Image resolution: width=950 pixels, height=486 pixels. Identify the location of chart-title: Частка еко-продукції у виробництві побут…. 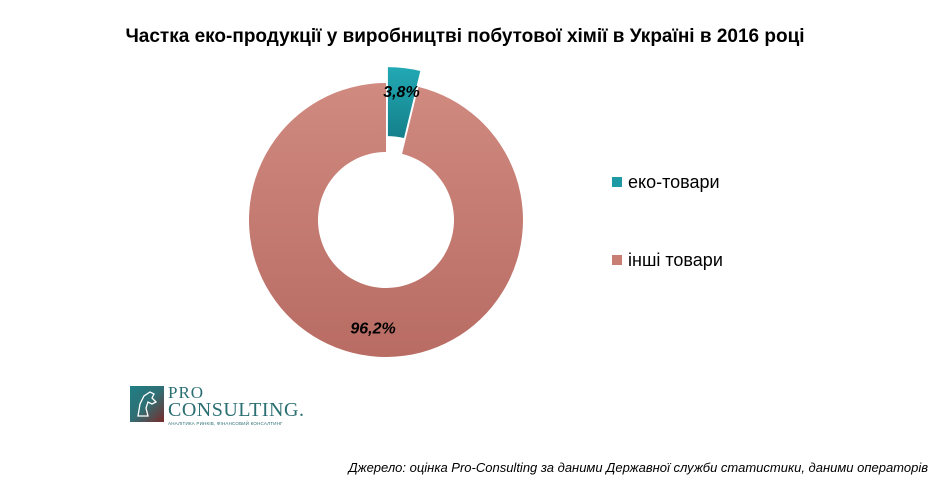
(465, 36).